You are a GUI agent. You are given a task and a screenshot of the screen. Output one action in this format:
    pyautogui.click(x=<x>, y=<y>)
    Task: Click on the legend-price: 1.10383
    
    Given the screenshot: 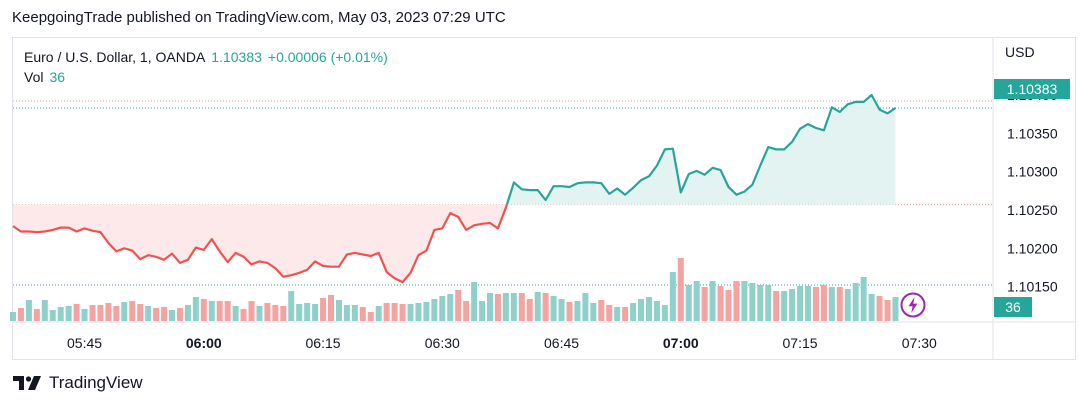 What is the action you would take?
    pyautogui.click(x=236, y=57)
    